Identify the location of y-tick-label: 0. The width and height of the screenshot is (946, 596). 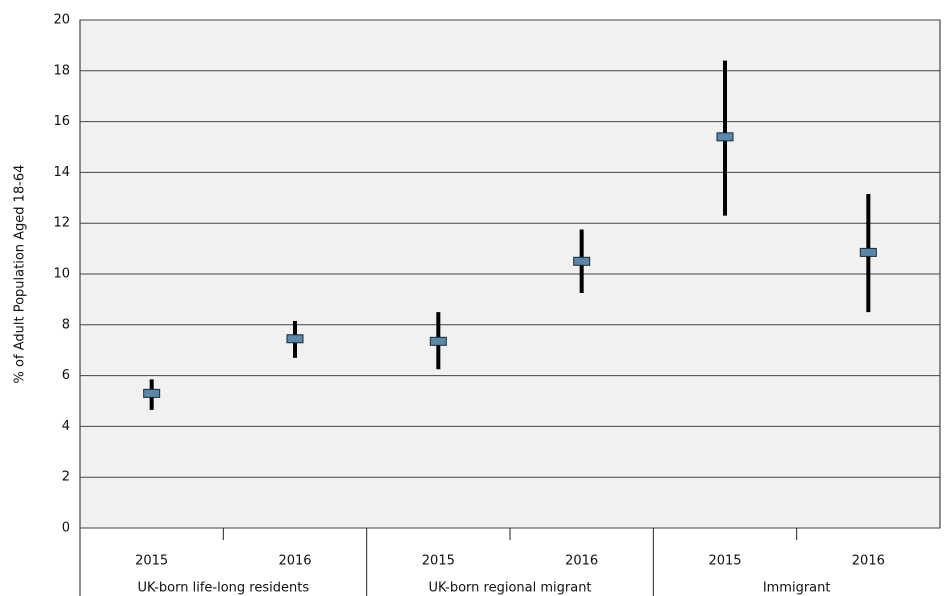
(66, 528).